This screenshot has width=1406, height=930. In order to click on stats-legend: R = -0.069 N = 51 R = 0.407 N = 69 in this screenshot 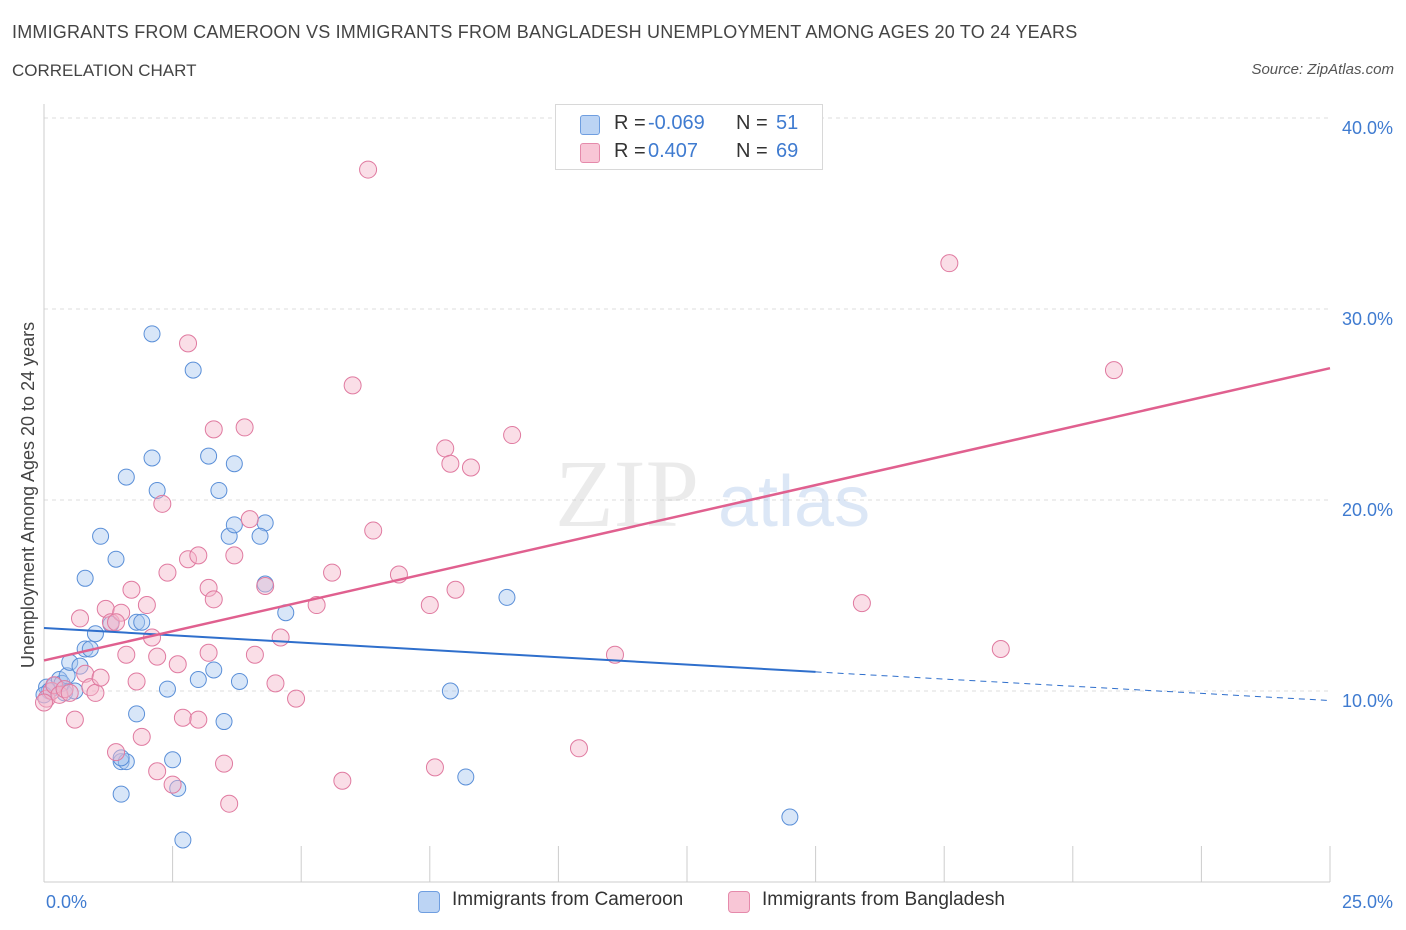, I will do `click(689, 137)`.